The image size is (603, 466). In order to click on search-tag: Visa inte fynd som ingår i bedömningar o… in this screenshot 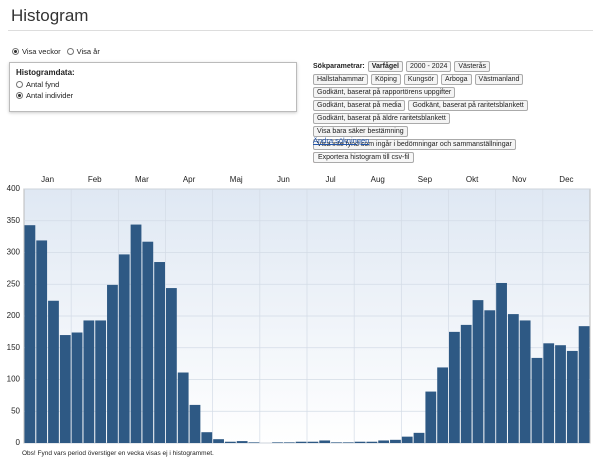, I will do `click(414, 144)`.